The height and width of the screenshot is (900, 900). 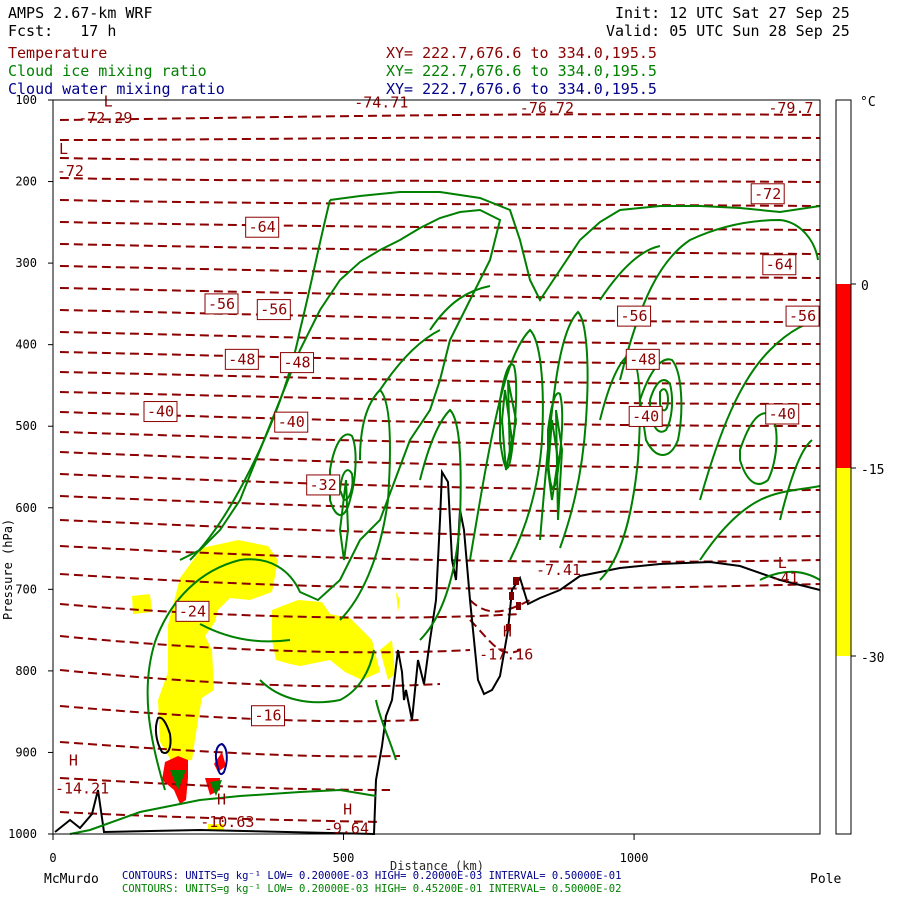 I want to click on temperature-label: -9.64, so click(x=346, y=828).